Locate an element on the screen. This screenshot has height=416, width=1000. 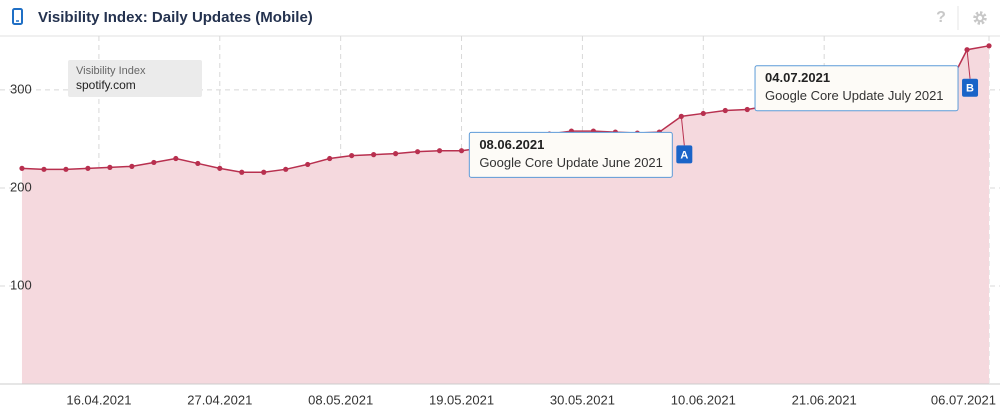
x-tick-label: 21.06.2021 is located at coordinates (824, 399).